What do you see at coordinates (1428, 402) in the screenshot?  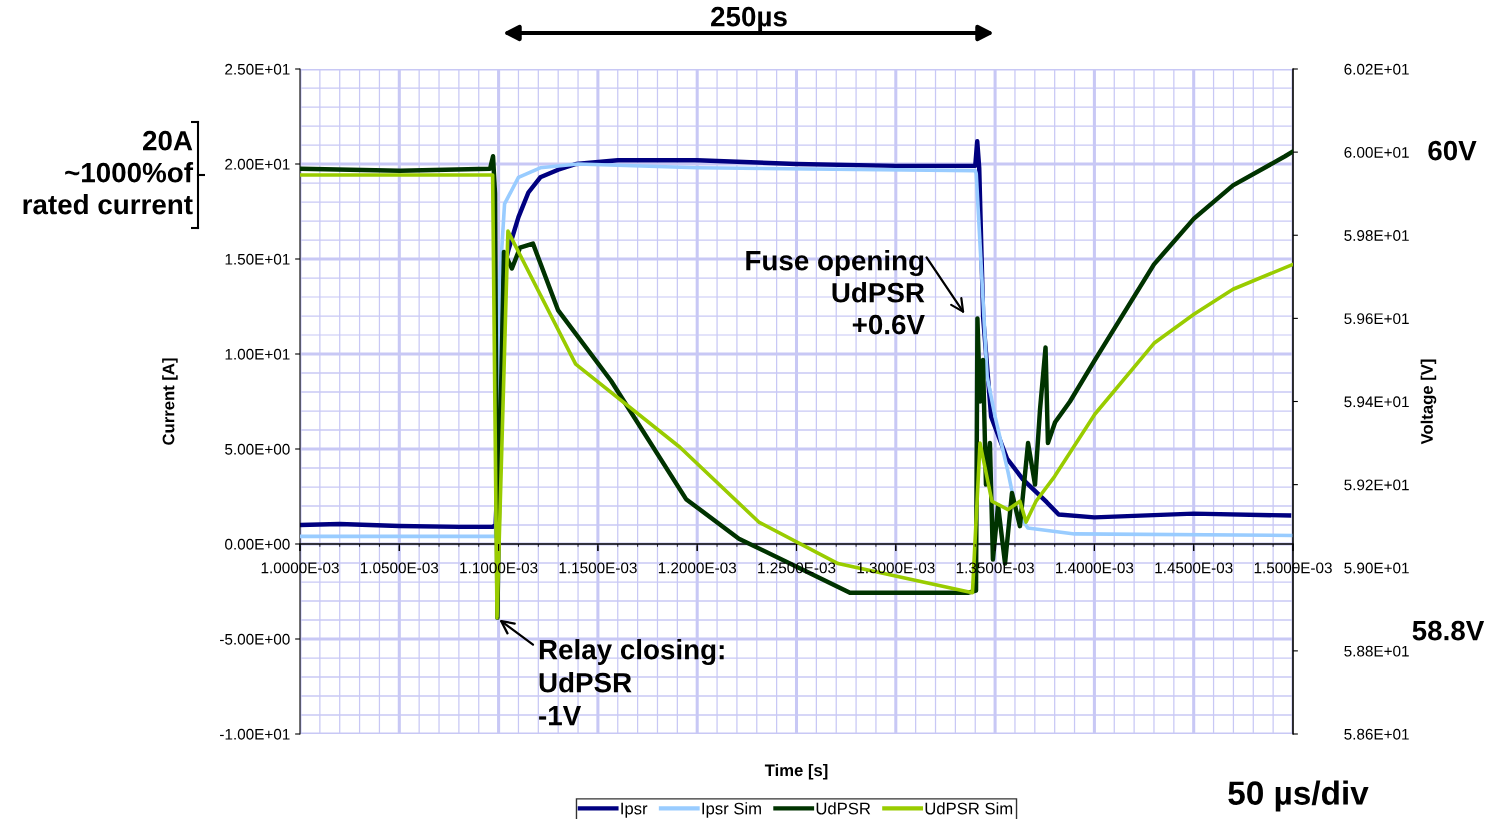 I see `y2-axis-title: Voltage [V]` at bounding box center [1428, 402].